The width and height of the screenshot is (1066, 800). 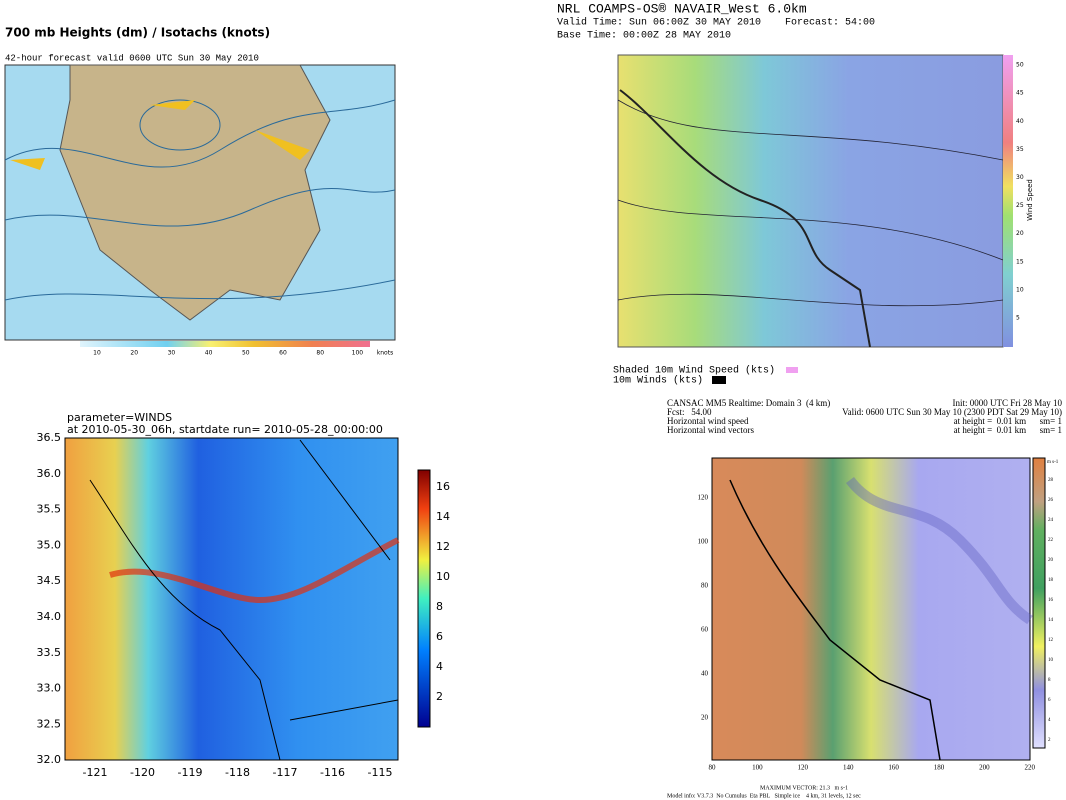 I want to click on y-tick-label: 34.0, so click(x=49, y=616).